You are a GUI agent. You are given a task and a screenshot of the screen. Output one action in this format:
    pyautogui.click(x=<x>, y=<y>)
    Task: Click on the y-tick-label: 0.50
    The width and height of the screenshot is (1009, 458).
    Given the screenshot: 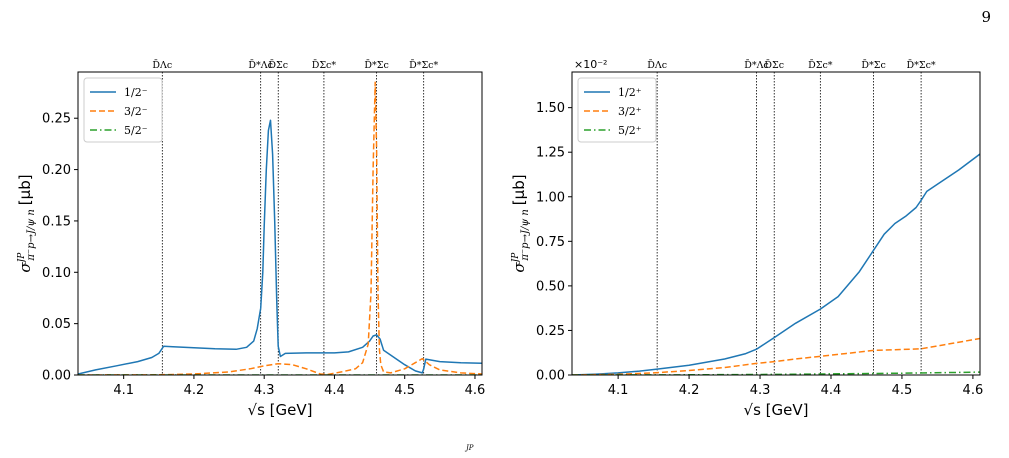 What is the action you would take?
    pyautogui.click(x=550, y=286)
    